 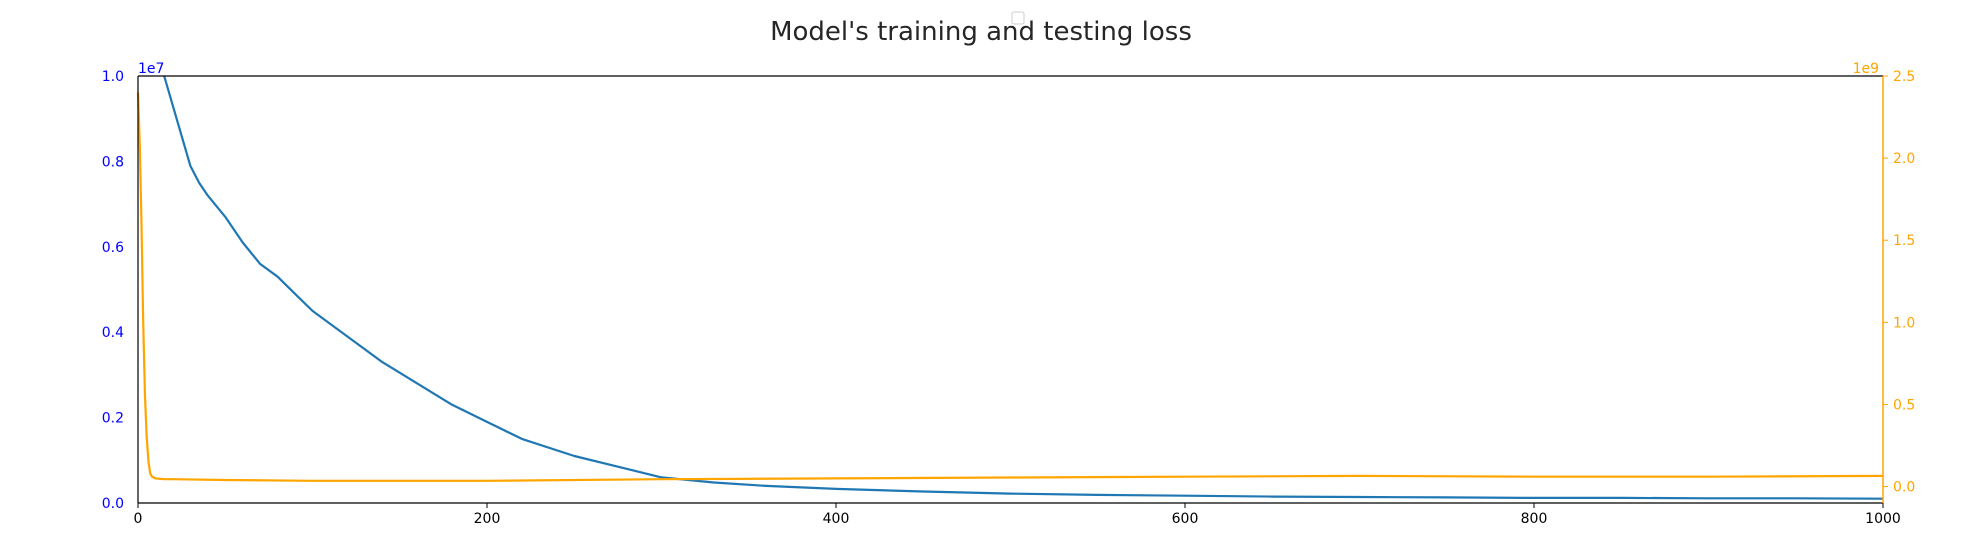 What do you see at coordinates (151, 69) in the screenshot?
I see `left-scale-label: 1e7` at bounding box center [151, 69].